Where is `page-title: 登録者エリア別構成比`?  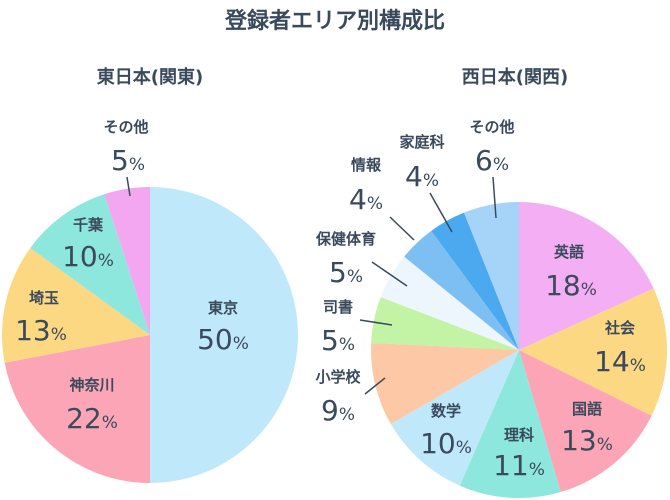 page-title: 登録者エリア別構成比 is located at coordinates (334, 21).